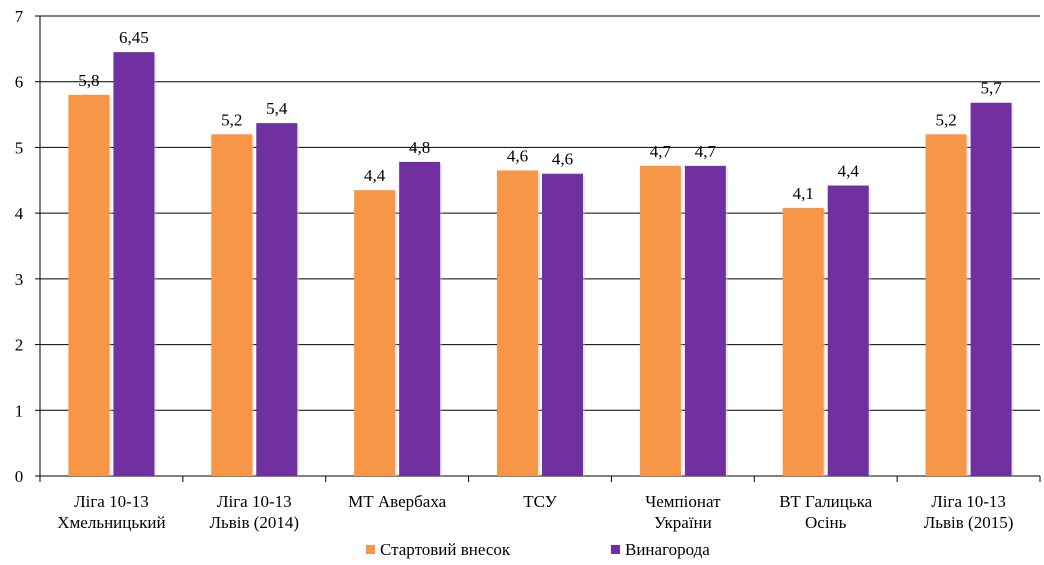 This screenshot has height=565, width=1044. Describe the element at coordinates (19, 279) in the screenshot. I see `y-tick-label: 3` at that location.